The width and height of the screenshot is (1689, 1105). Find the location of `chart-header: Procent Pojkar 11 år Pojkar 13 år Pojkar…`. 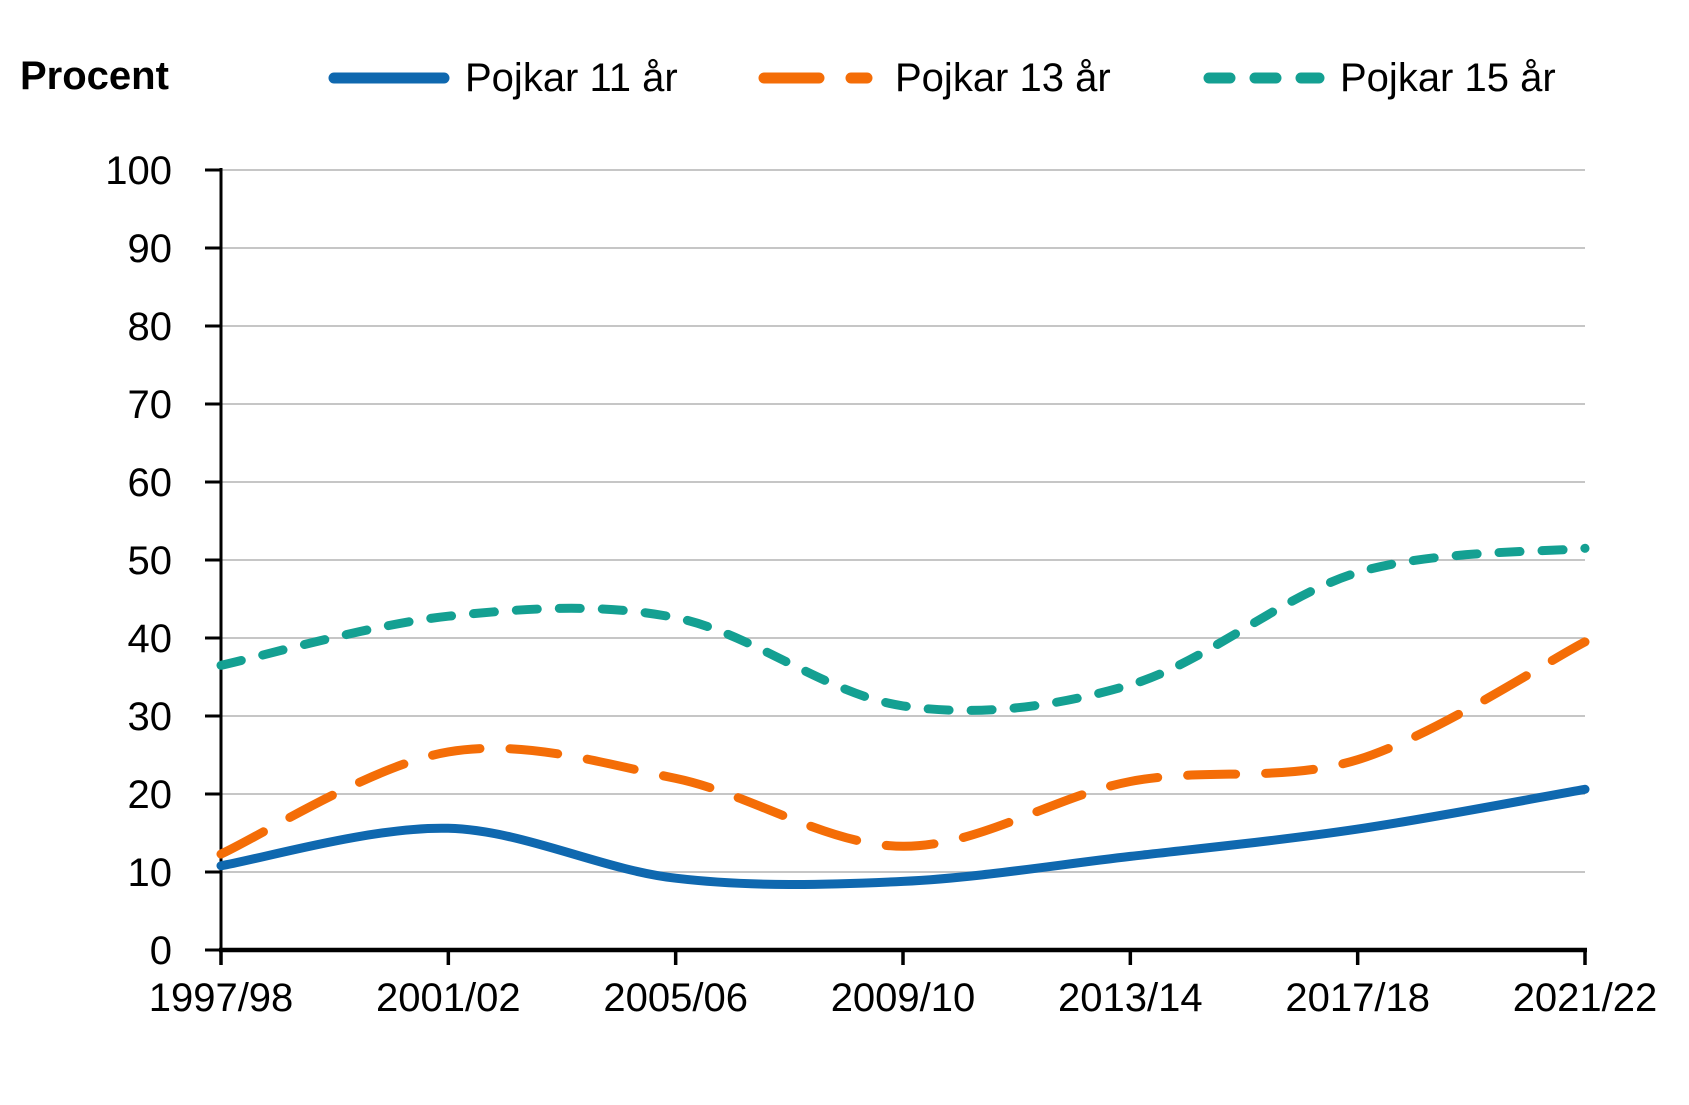

chart-header: Procent Pojkar 11 år Pojkar 13 år Pojkar… is located at coordinates (844, 57).